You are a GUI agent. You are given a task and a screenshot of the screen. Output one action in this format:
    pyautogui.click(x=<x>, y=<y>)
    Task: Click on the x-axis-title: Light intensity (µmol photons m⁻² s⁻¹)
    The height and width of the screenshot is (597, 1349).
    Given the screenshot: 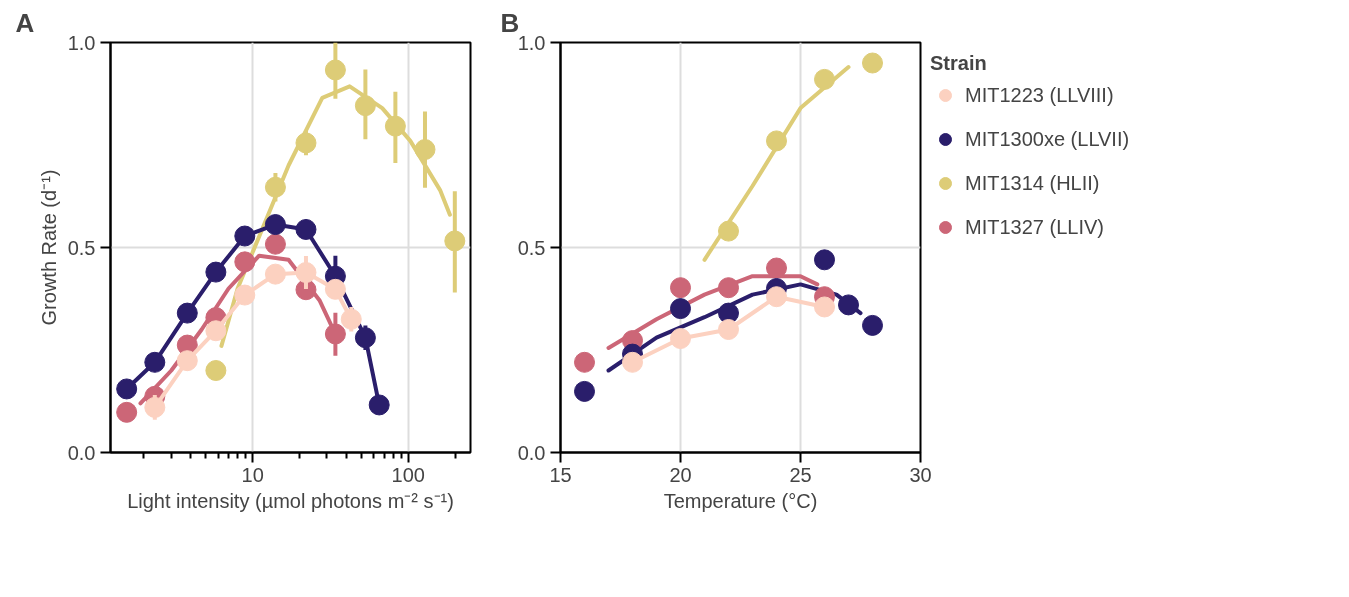 What is the action you would take?
    pyautogui.click(x=290, y=500)
    